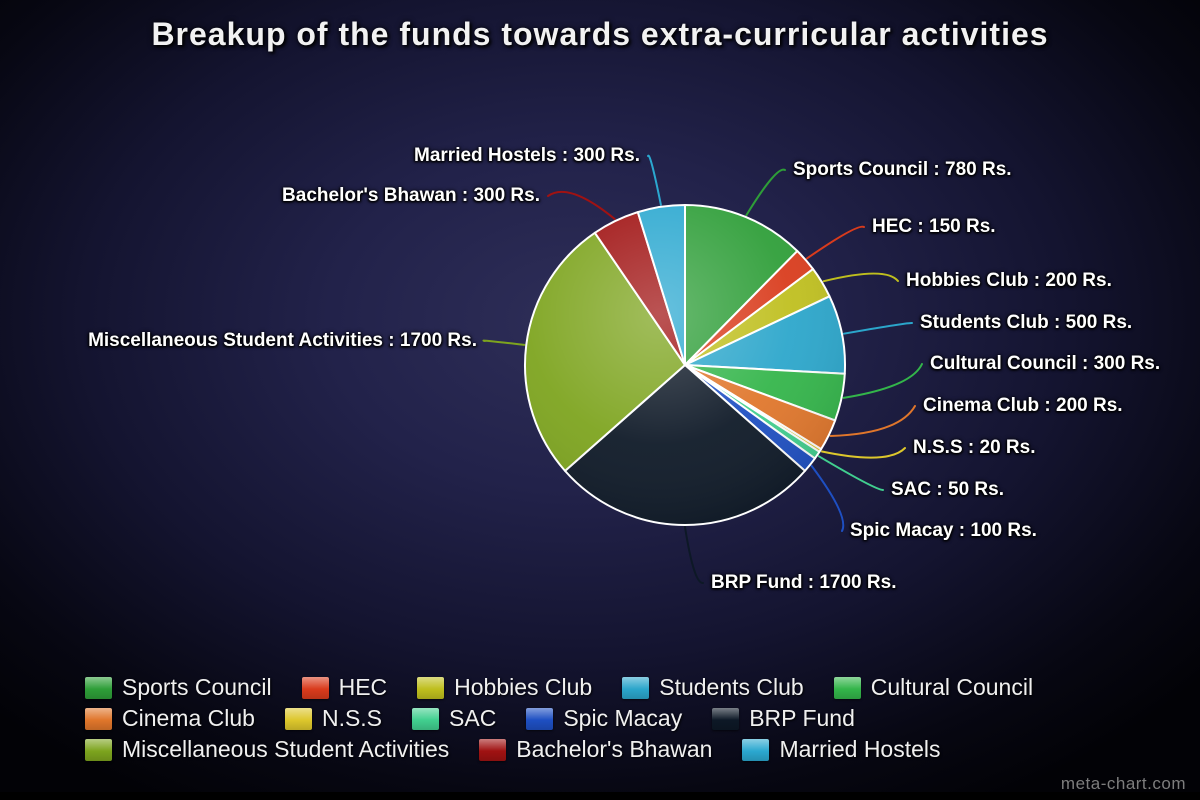 This screenshot has width=1200, height=800. I want to click on bottom-strip, so click(600, 796).